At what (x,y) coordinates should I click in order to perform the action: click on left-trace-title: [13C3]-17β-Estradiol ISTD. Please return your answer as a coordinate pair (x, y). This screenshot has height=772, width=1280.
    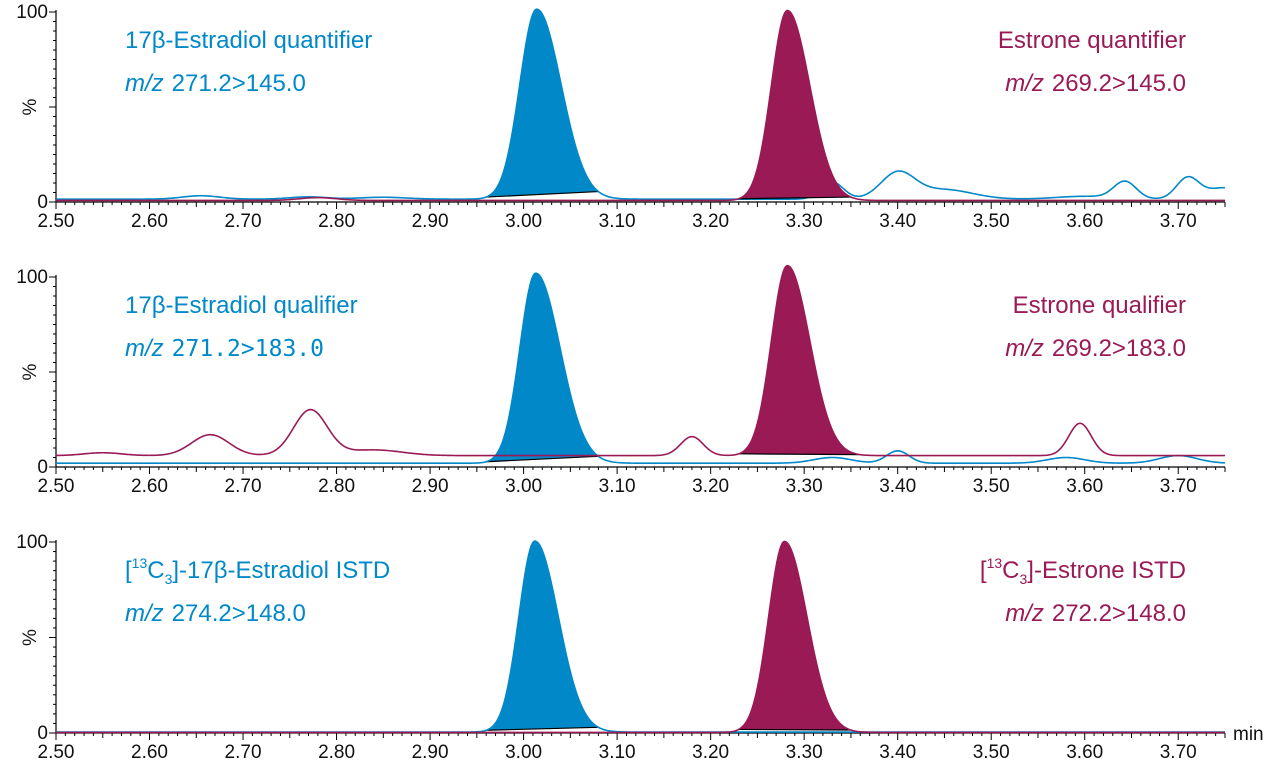
    Looking at the image, I should click on (257, 571).